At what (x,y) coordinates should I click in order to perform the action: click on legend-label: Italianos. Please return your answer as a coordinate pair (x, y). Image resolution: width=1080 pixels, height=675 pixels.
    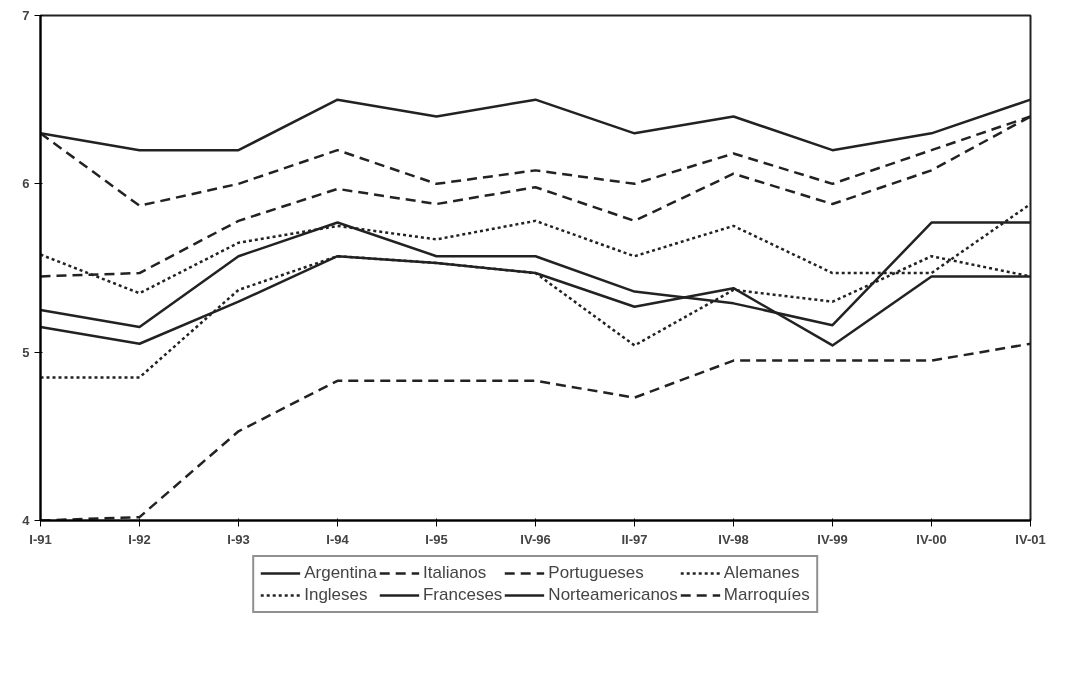
    Looking at the image, I should click on (454, 573).